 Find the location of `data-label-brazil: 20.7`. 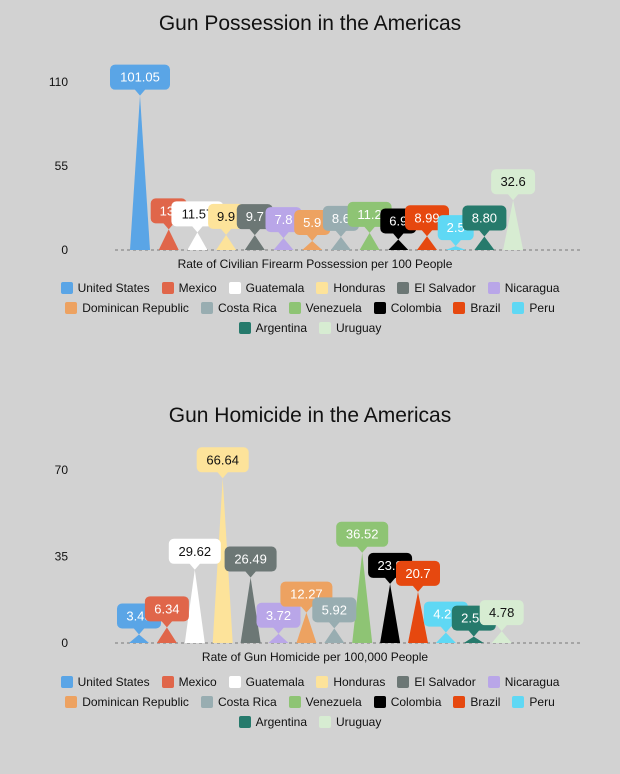

data-label-brazil: 20.7 is located at coordinates (418, 576).